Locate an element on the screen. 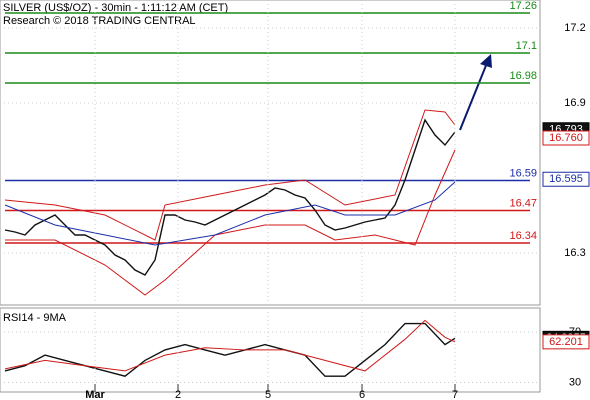 This screenshot has width=590, height=400. level-label: 17.1 is located at coordinates (526, 46).